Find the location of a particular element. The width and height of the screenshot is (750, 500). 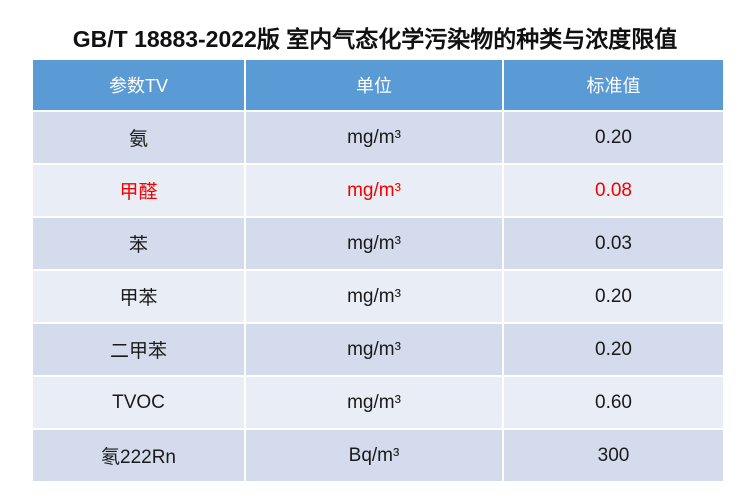

param-cell: 二甲苯 is located at coordinates (138, 349).